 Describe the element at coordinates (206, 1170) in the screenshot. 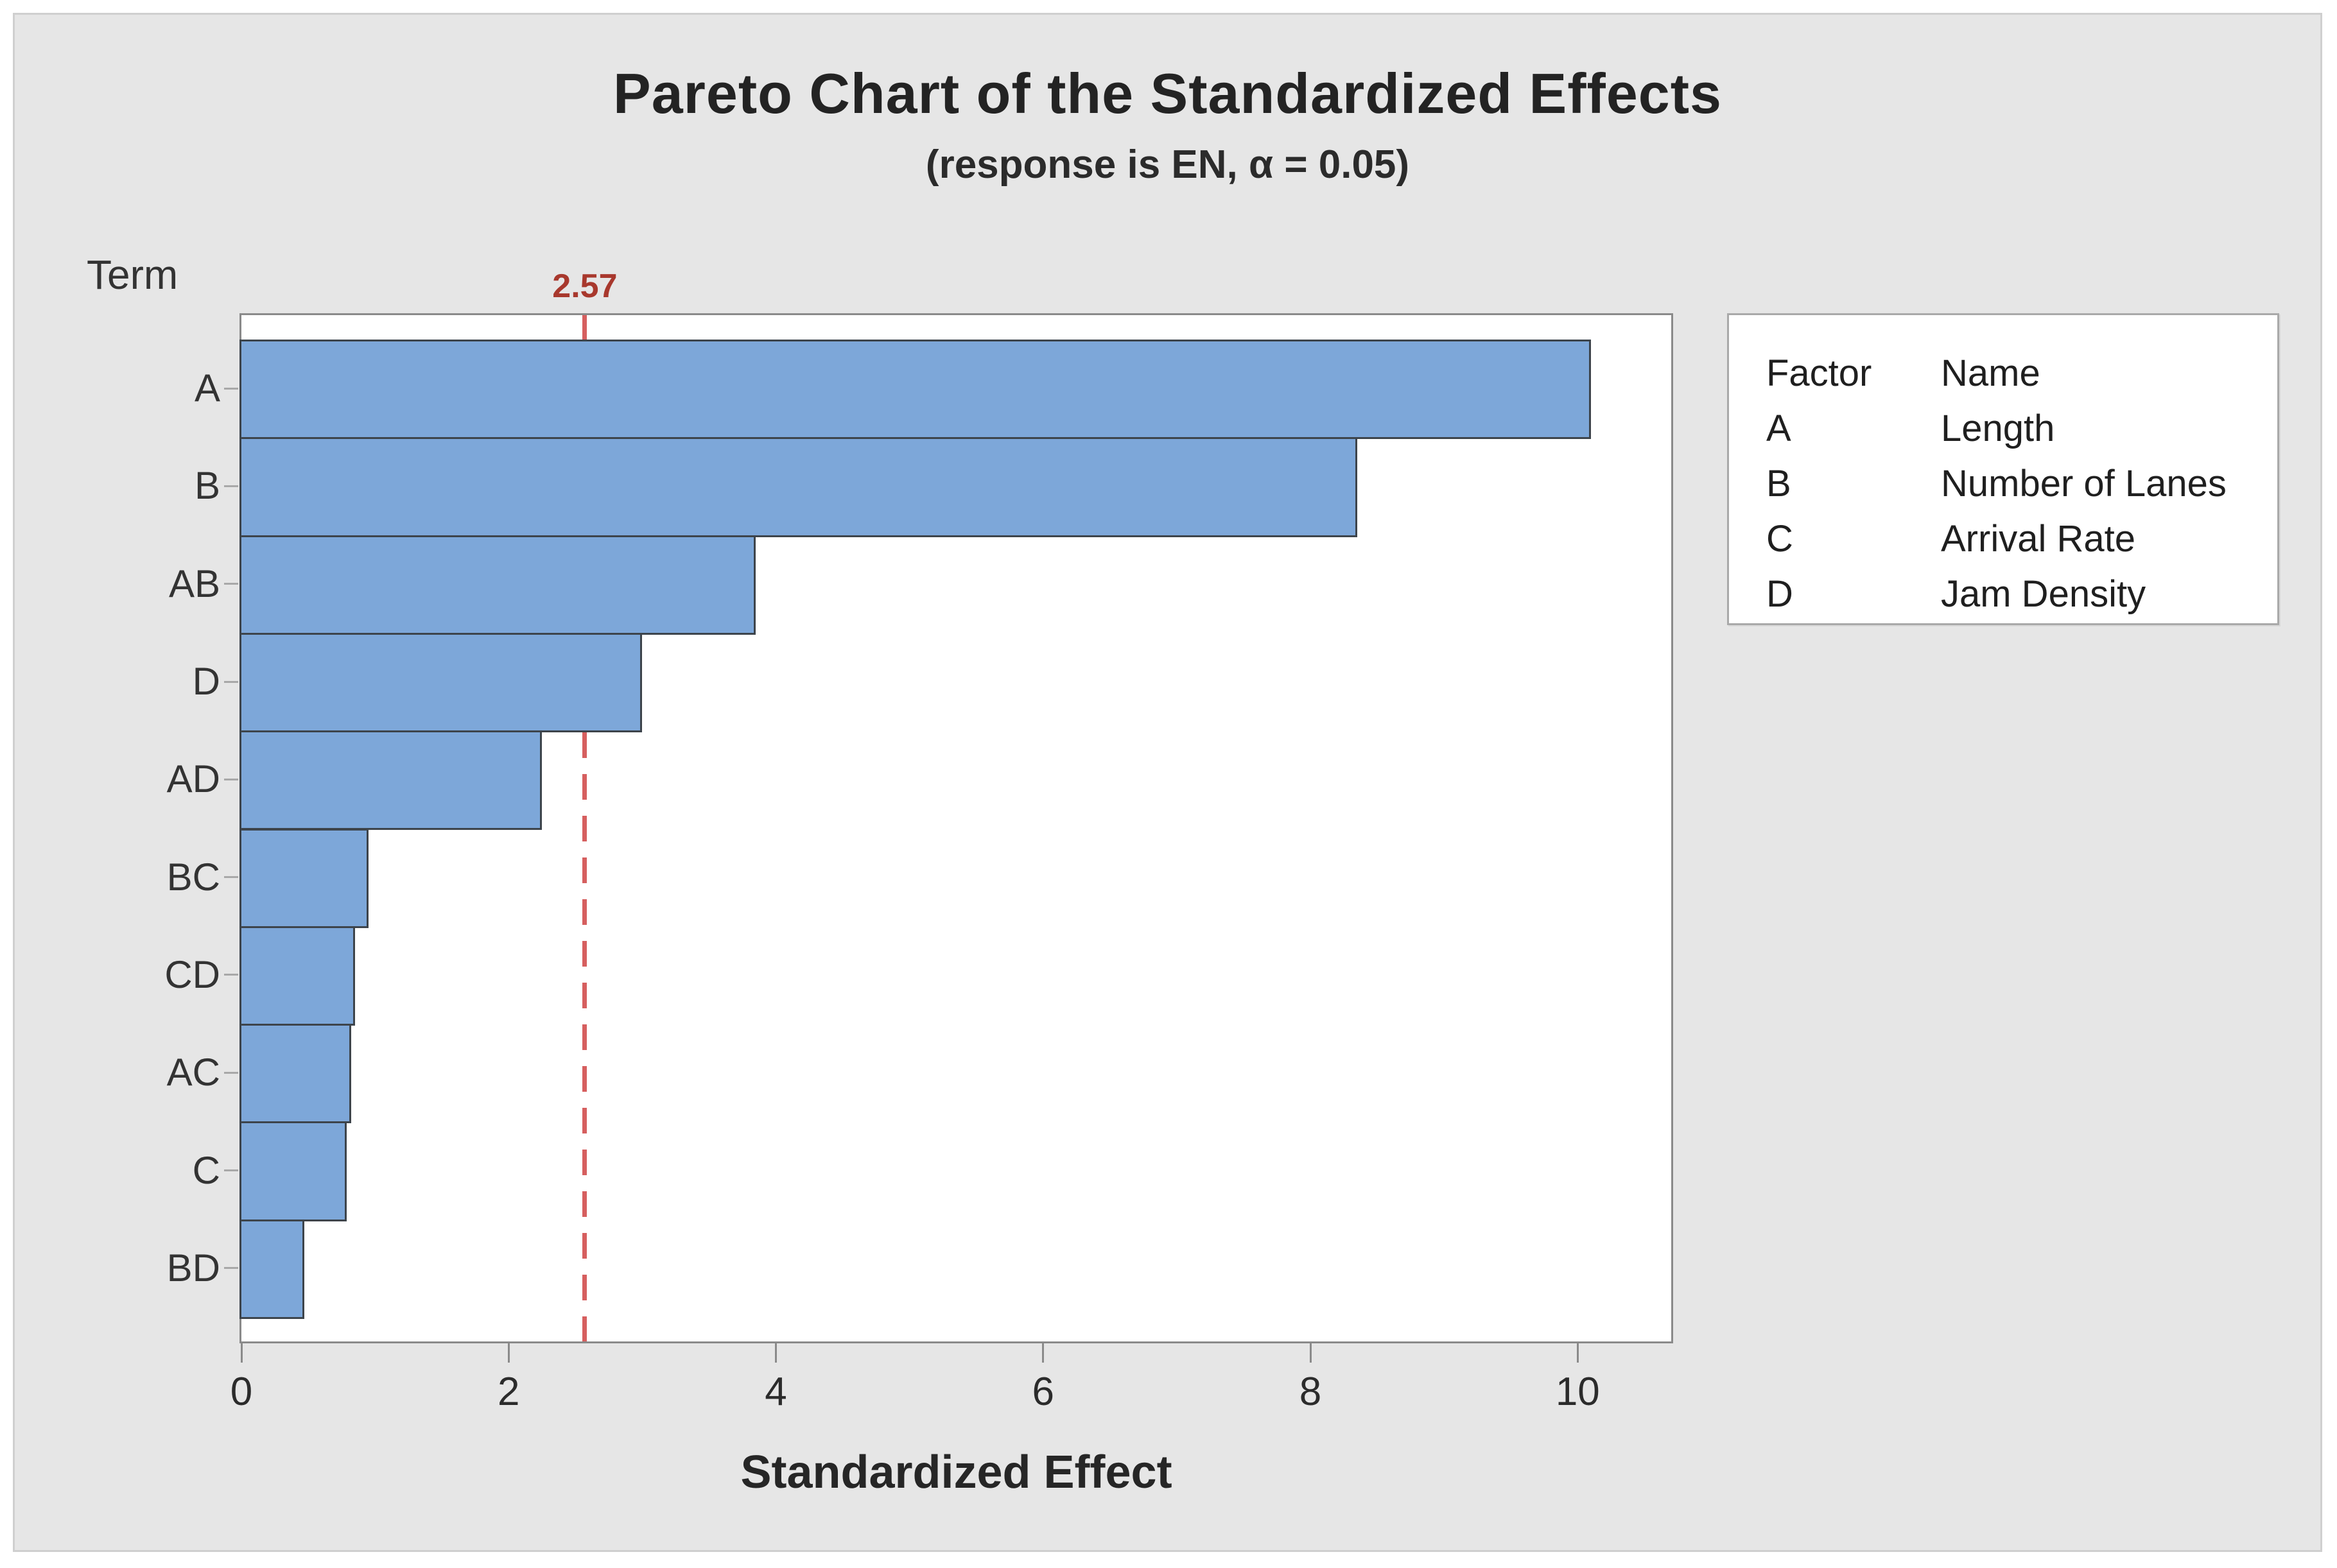

I see `y-tick-label-C: C` at that location.